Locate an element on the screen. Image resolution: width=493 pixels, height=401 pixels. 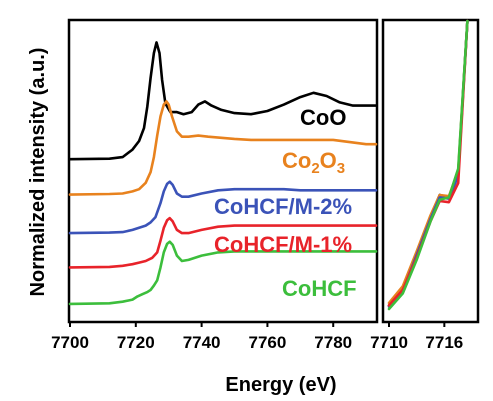
label-cohcf-m1: CoHCF/M-1% is located at coordinates (283, 244).